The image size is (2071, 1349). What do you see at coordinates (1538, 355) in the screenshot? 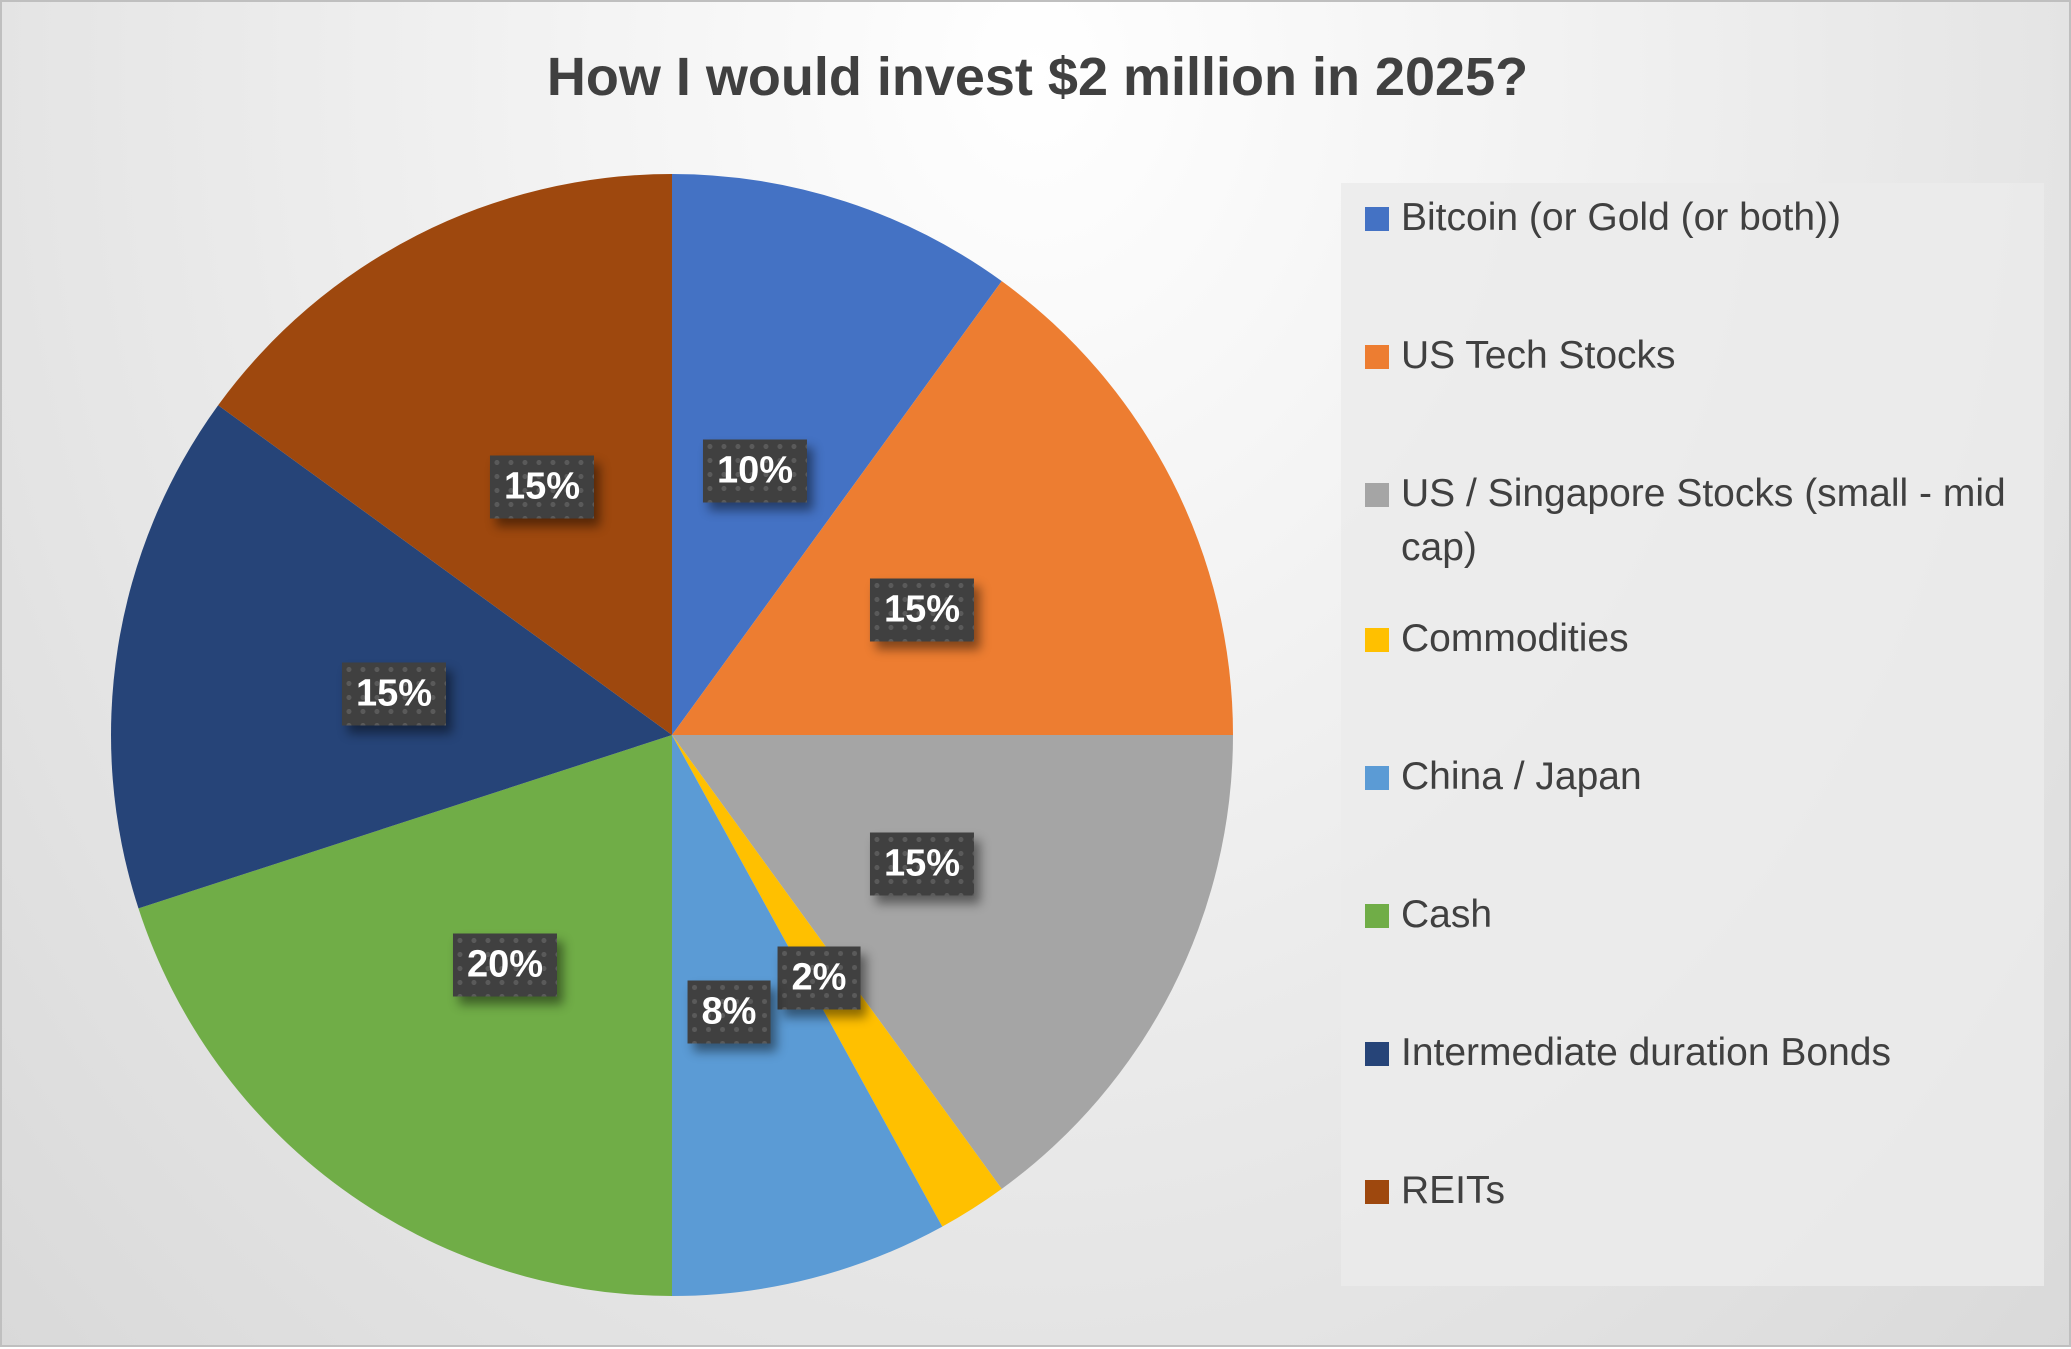
I see `legend-label: US Tech Stocks` at bounding box center [1538, 355].